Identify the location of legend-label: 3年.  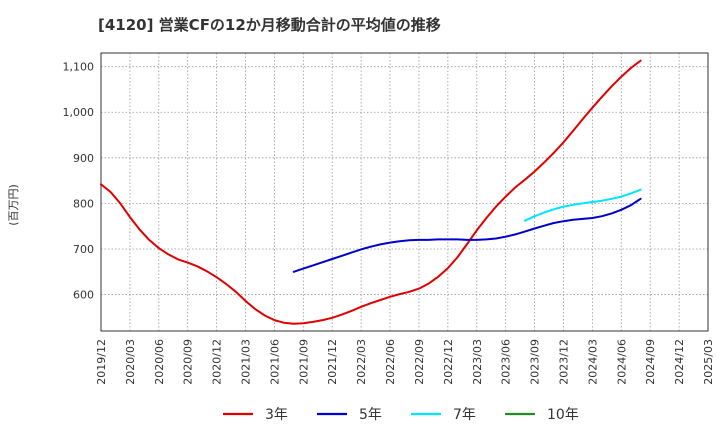
(276, 415).